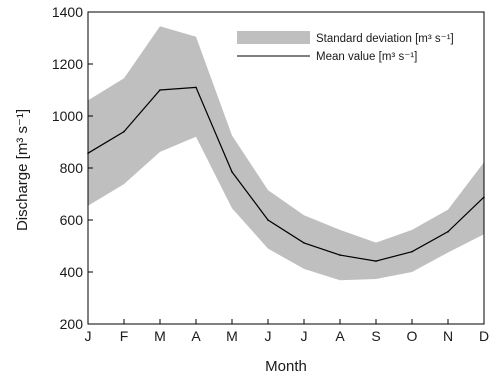  I want to click on legend-label-std-deviation: Standard deviation [m³ s⁻¹], so click(385, 39).